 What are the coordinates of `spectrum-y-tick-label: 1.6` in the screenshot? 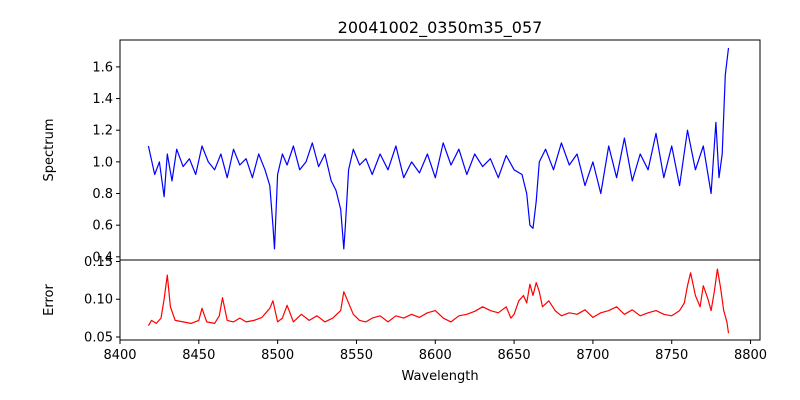 It's located at (102, 67).